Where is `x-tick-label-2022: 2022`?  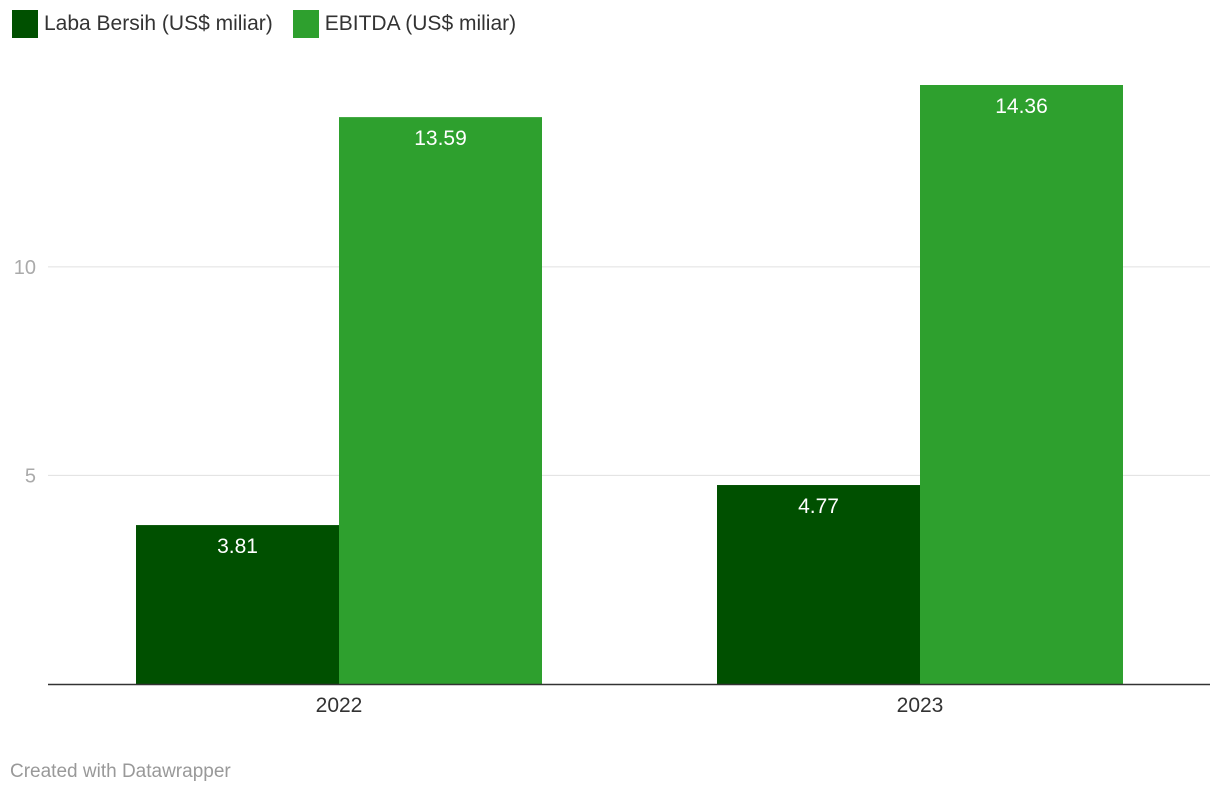
x-tick-label-2022: 2022 is located at coordinates (339, 705).